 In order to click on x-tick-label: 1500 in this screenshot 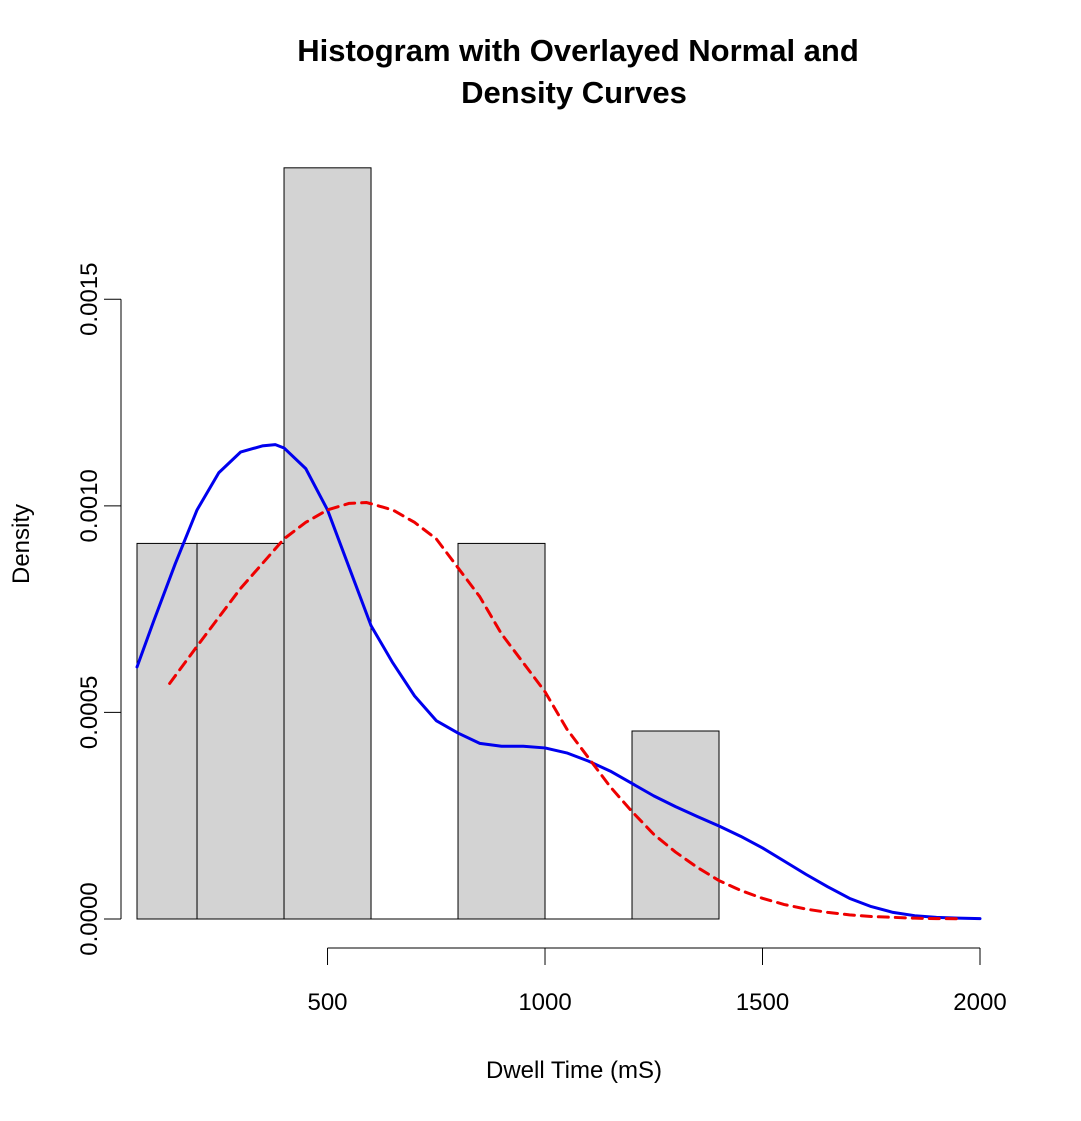, I will do `click(762, 1002)`.